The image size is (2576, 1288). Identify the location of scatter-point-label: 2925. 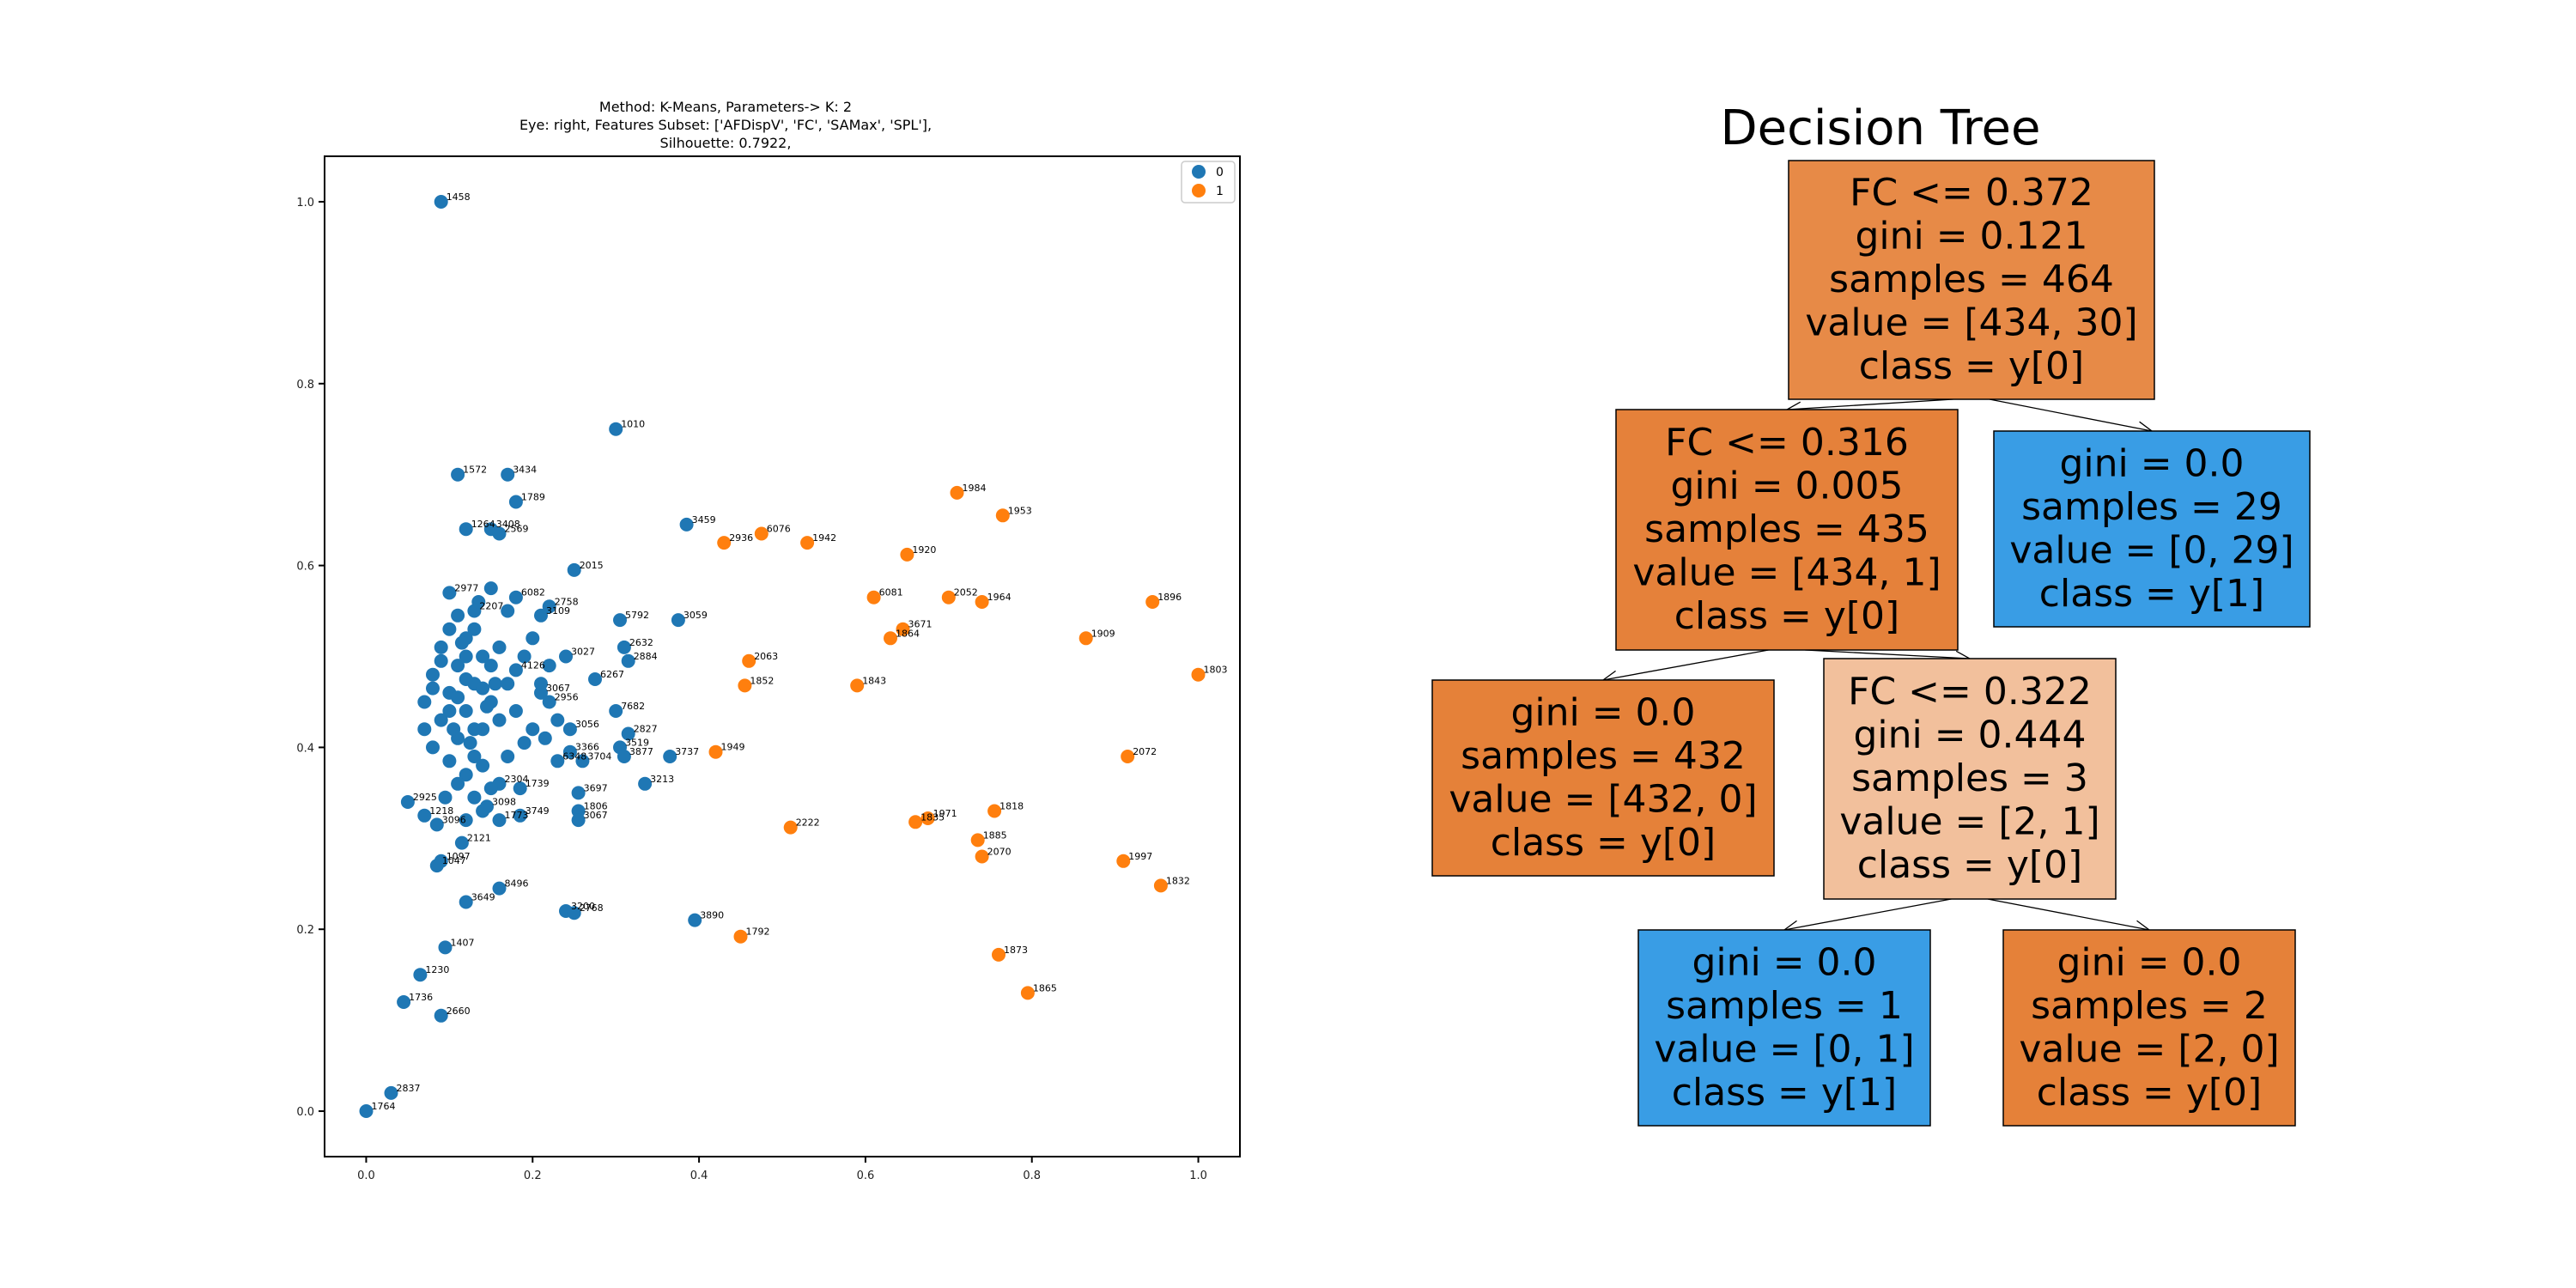
(425, 797).